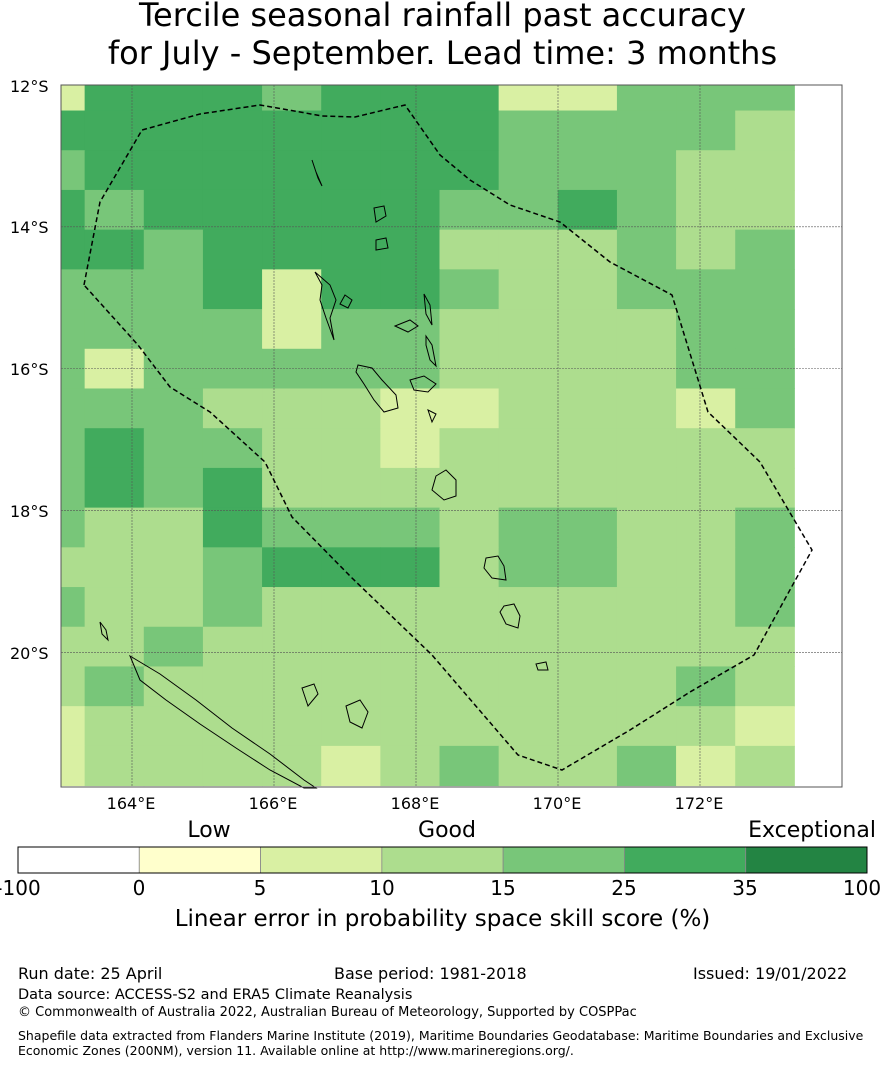  Describe the element at coordinates (770, 973) in the screenshot. I see `issued-date: Issued: 19/01/2022` at that location.